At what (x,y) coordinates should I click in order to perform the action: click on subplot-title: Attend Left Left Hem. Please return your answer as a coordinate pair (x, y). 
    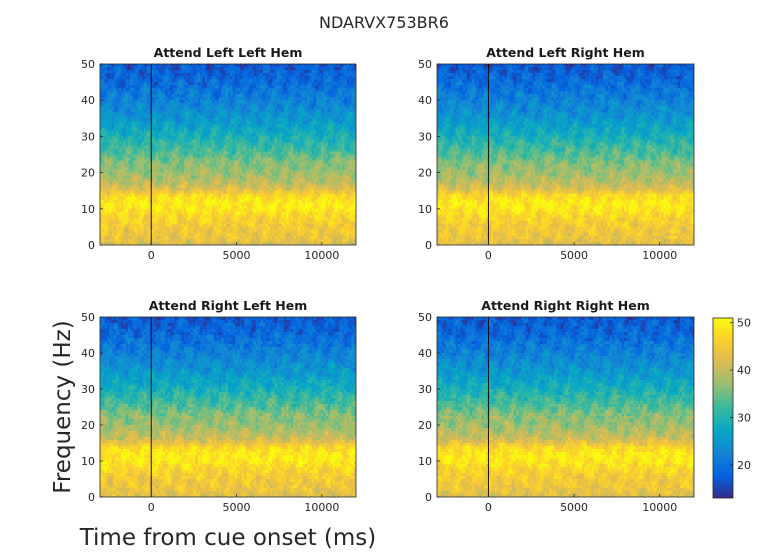
    Looking at the image, I should click on (228, 52).